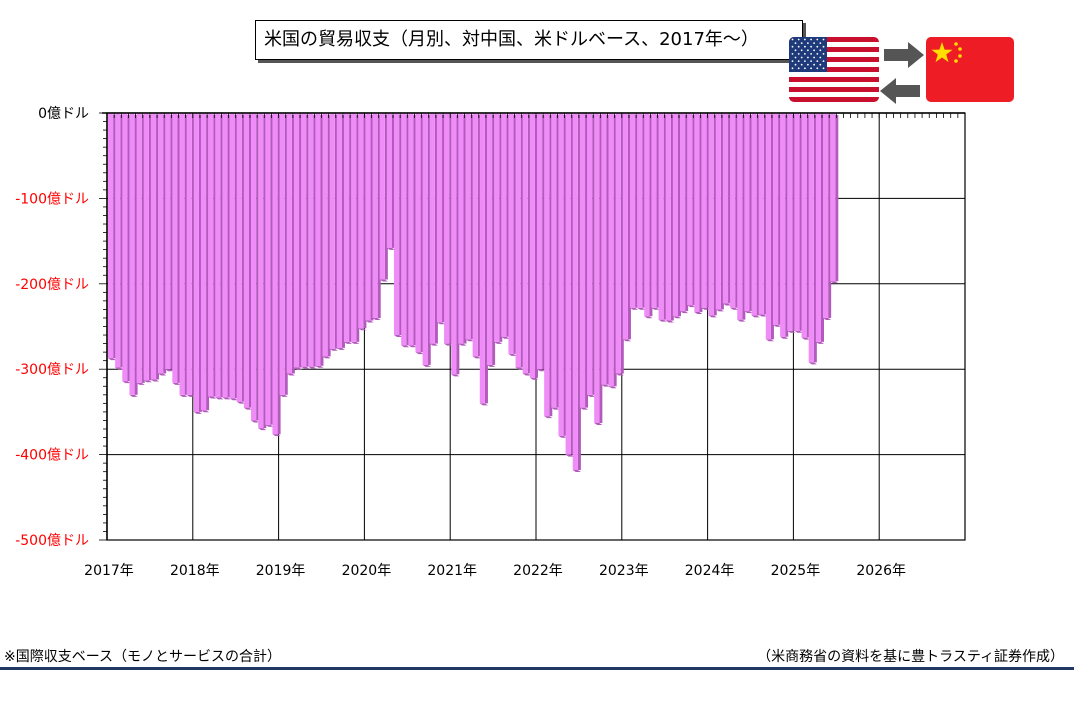 Image resolution: width=1074 pixels, height=707 pixels. I want to click on chart-title: 米国の貿易収支（月別、対中国、米ドルベース、2017年～）, so click(529, 40).